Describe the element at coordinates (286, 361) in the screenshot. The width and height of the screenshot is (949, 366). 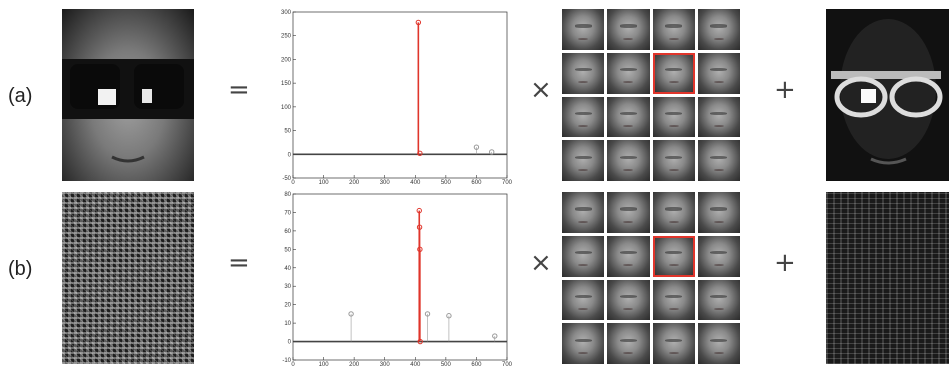
I see `y-tick-label: -10` at that location.